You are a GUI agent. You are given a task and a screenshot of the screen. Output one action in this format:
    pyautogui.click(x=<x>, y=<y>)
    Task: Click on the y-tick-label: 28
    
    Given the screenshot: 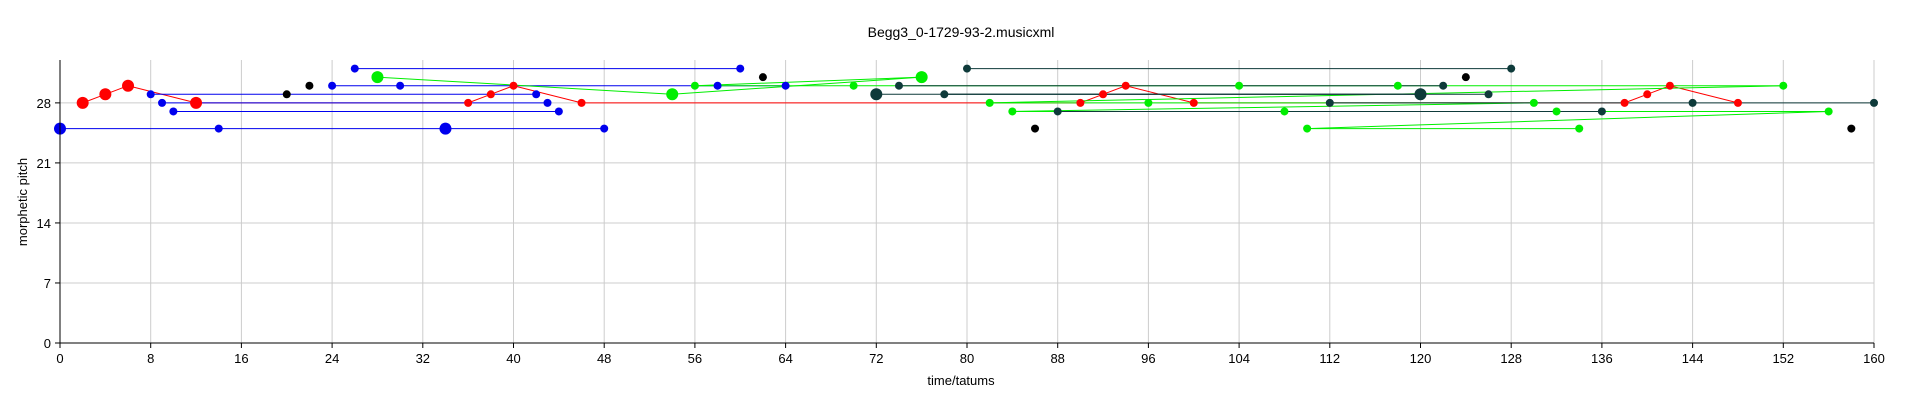 What is the action you would take?
    pyautogui.click(x=44, y=103)
    